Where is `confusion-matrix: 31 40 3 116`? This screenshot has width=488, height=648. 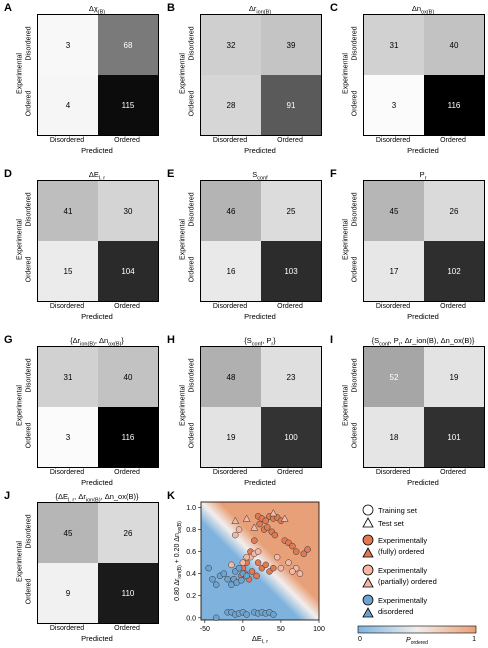
confusion-matrix: 31 40 3 116 is located at coordinates (424, 75).